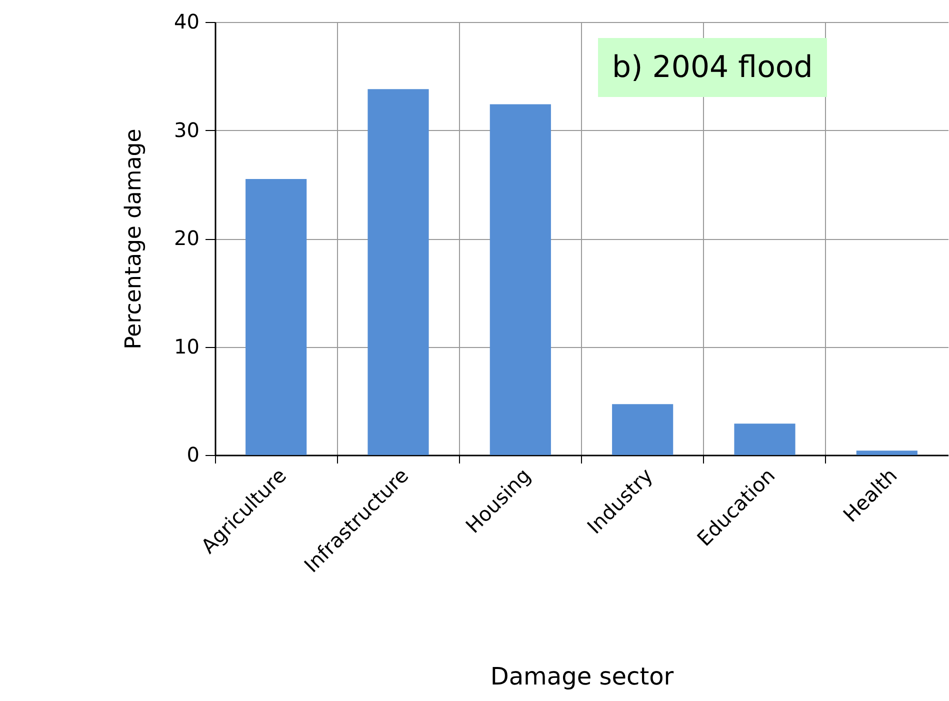 The width and height of the screenshot is (949, 701). I want to click on y-tick-label: 40, so click(187, 22).